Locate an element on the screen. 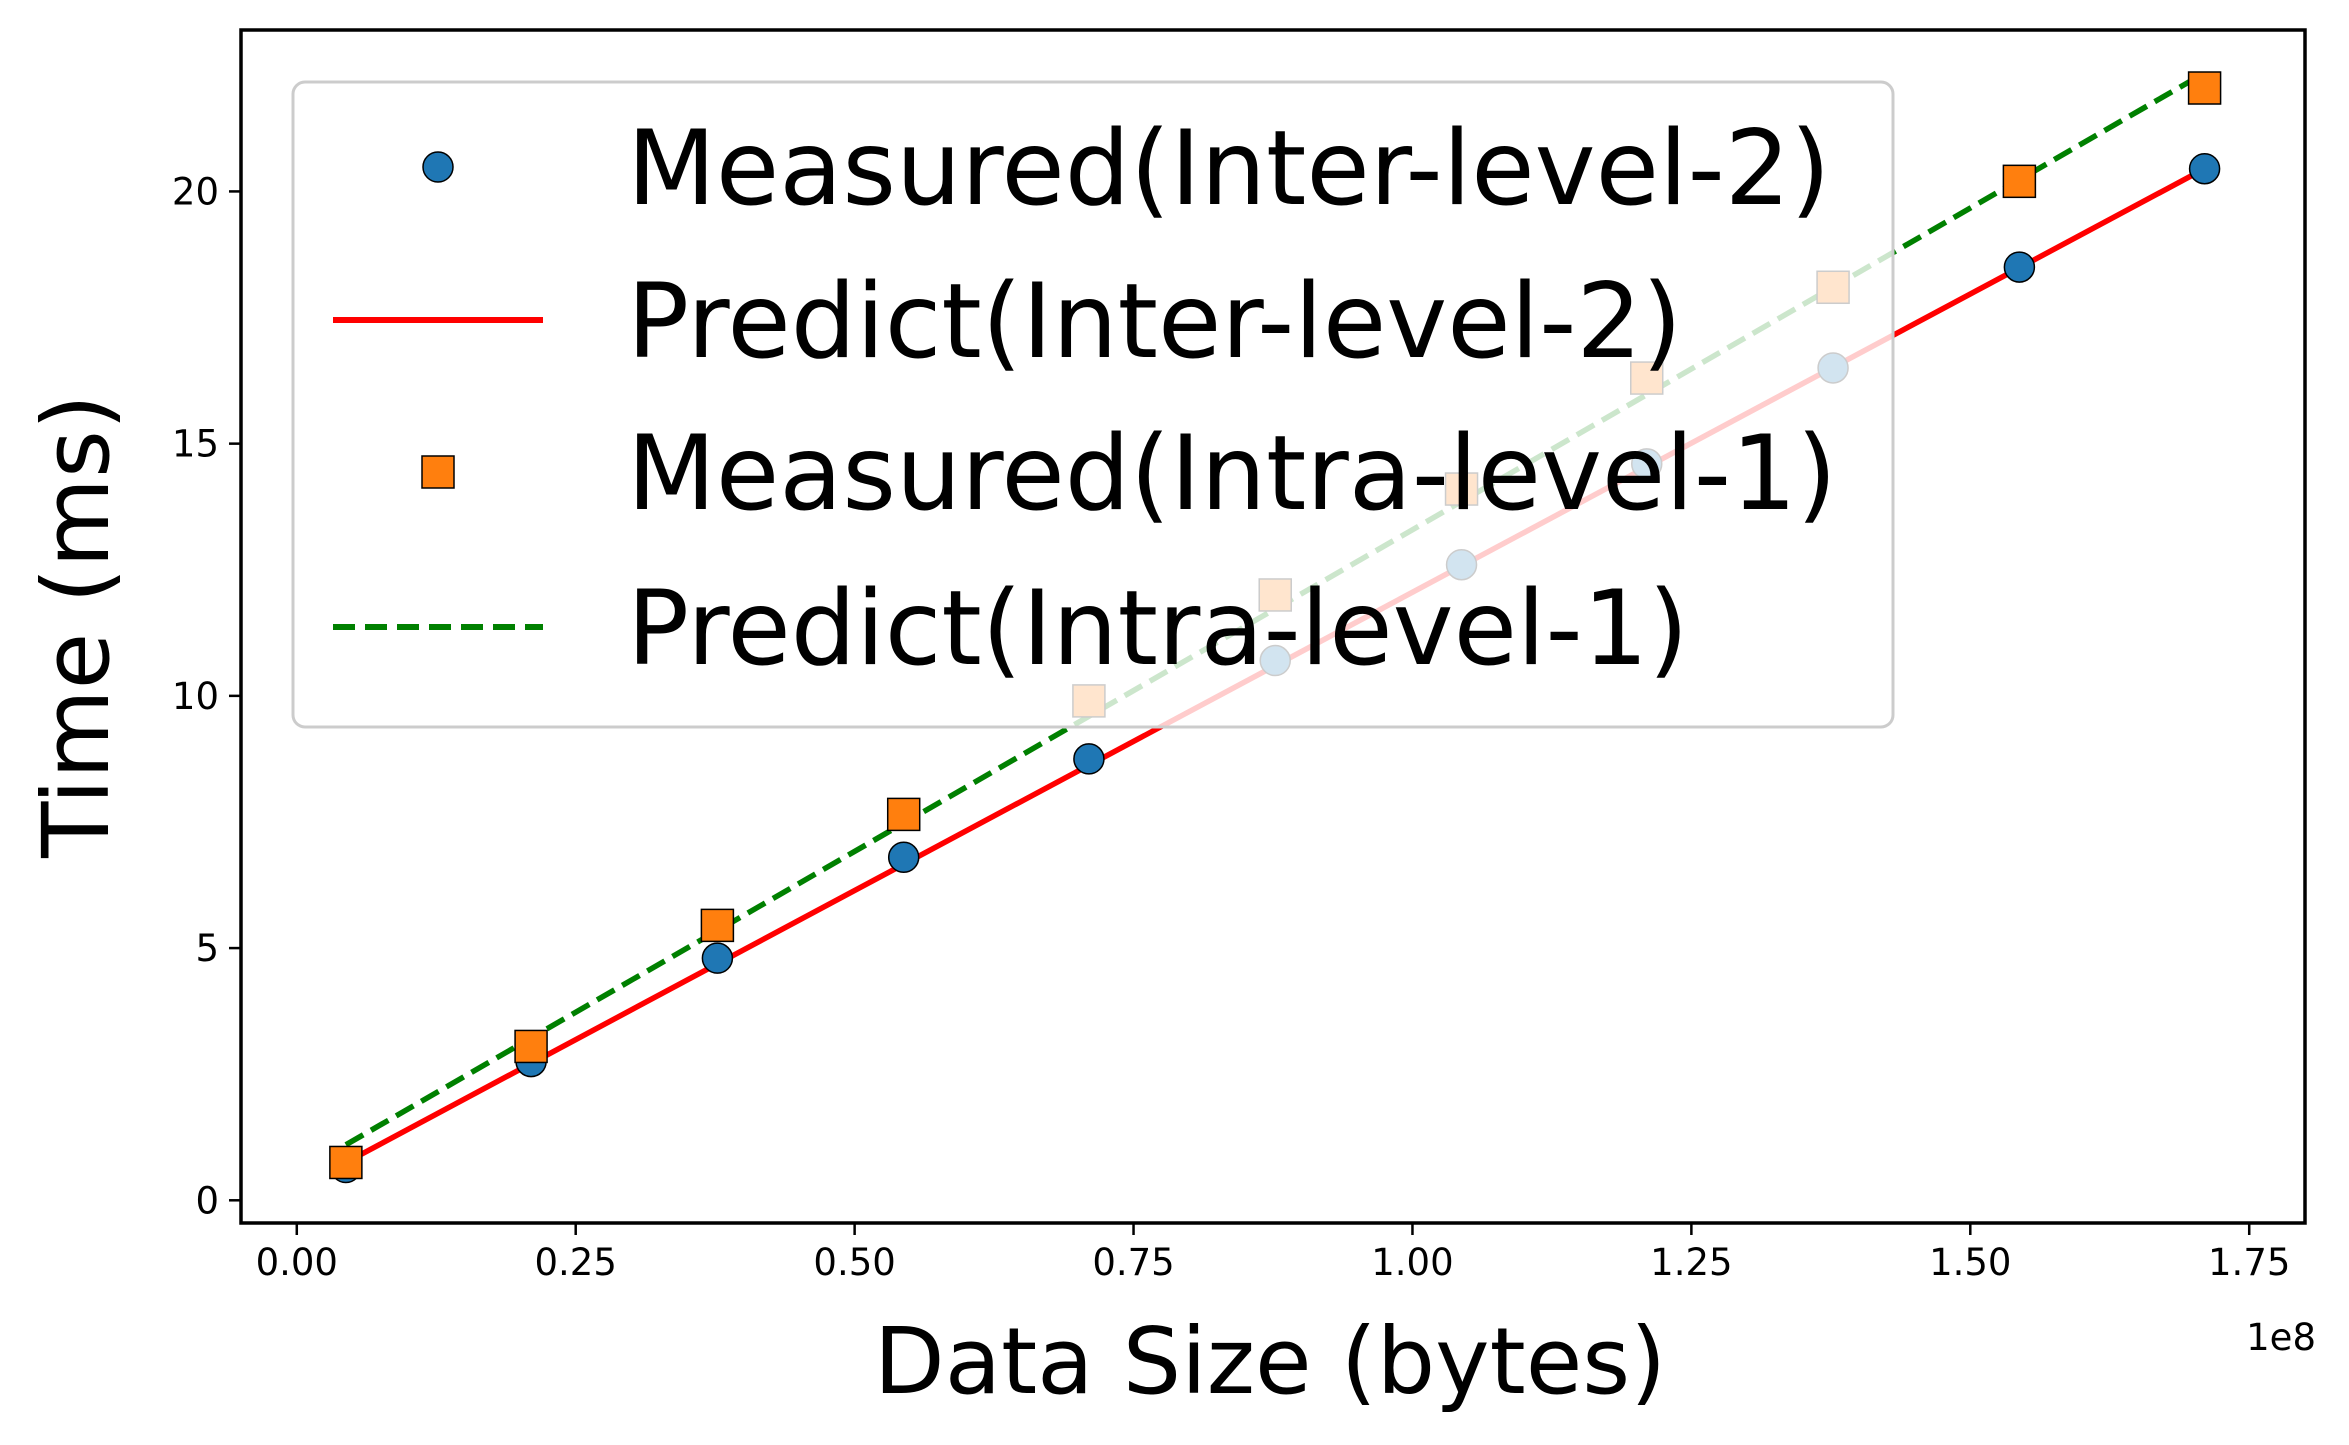 The width and height of the screenshot is (2349, 1445). x-tick-label-7: 1.75 is located at coordinates (2249, 1262).